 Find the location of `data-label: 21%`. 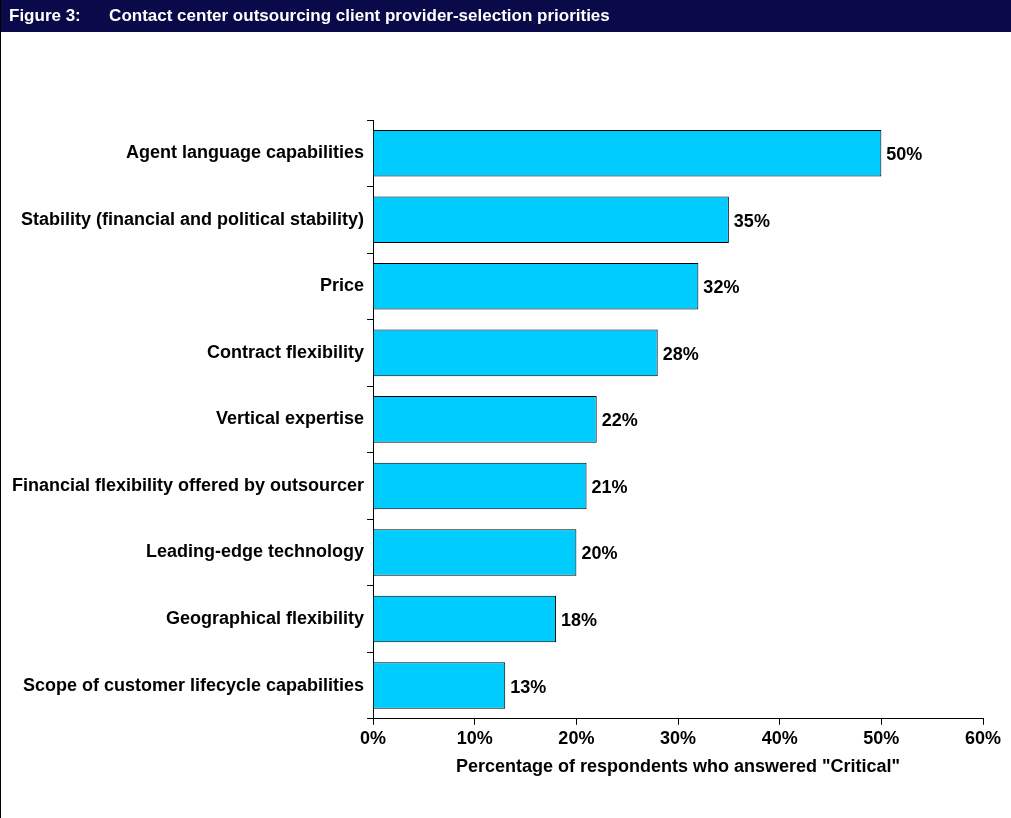

data-label: 21% is located at coordinates (609, 486).